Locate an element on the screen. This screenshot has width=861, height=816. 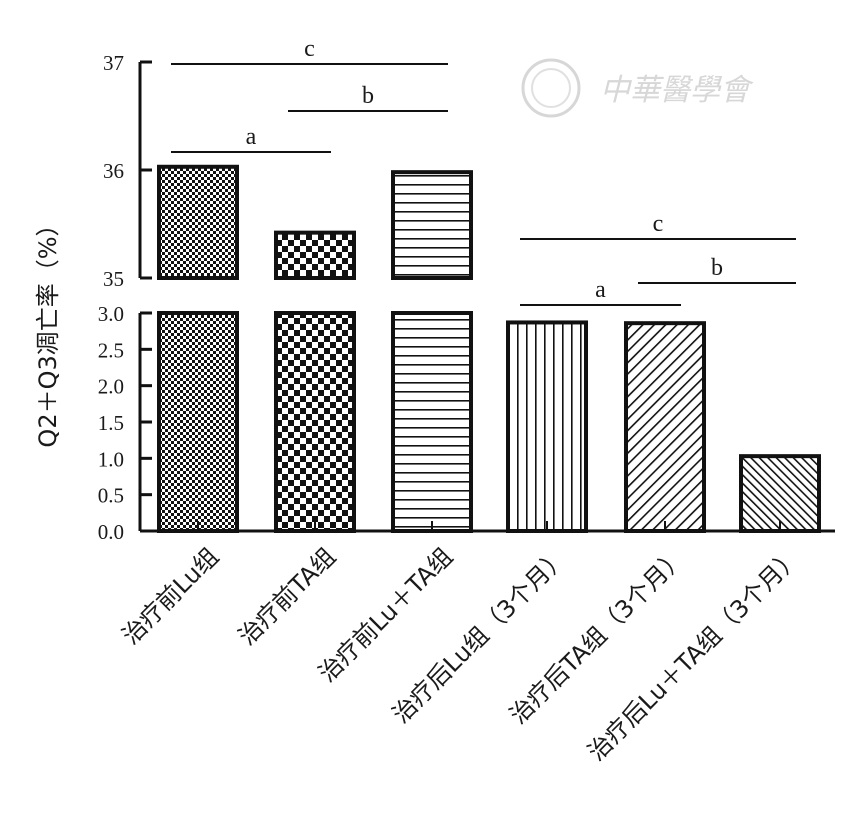
watermark: 中華醫學會 is located at coordinates (637, 88).